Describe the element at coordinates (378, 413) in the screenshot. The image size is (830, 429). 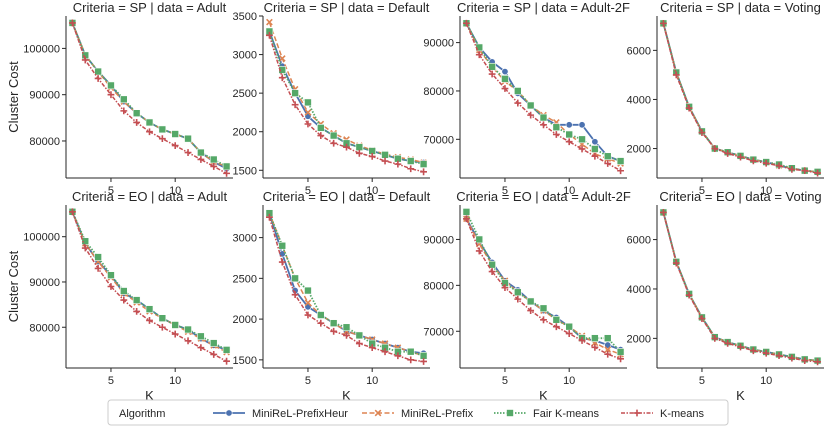
I see `legend-marker` at that location.